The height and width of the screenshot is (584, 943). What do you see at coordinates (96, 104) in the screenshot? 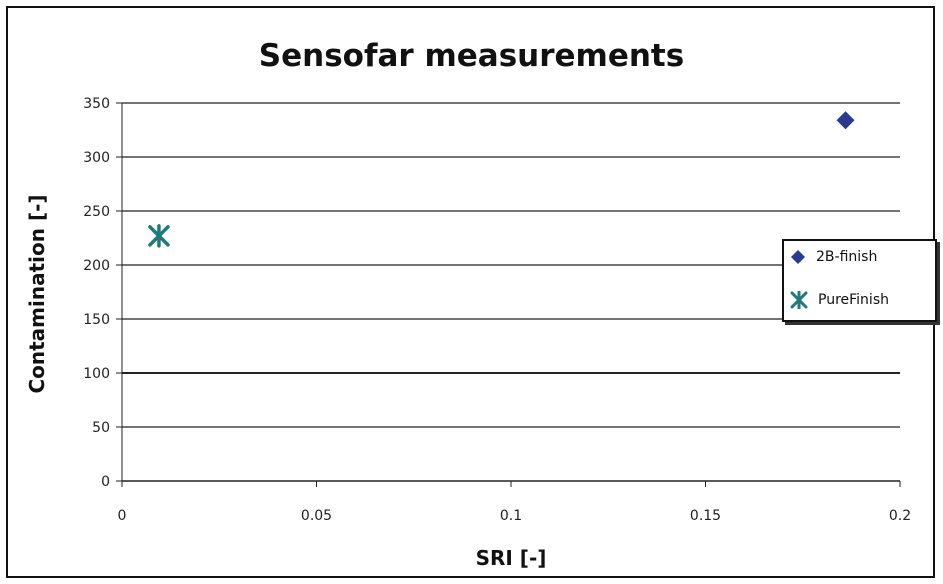
I see `y-tick-label-350: 350` at bounding box center [96, 104].